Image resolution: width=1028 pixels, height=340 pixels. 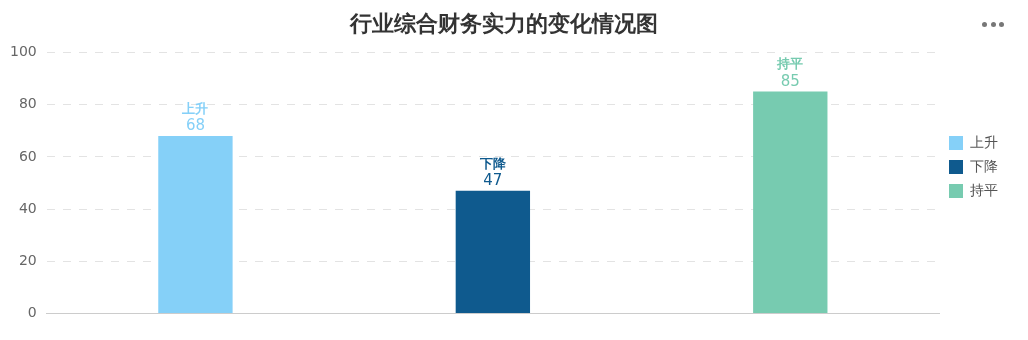 I want to click on y-tick-label: 100, so click(x=23, y=51).